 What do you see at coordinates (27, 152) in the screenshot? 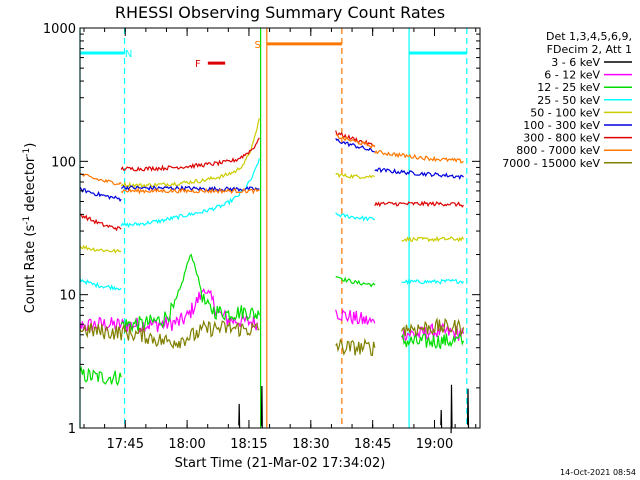
I see `y-axis-label-exp2: -1` at bounding box center [27, 152].